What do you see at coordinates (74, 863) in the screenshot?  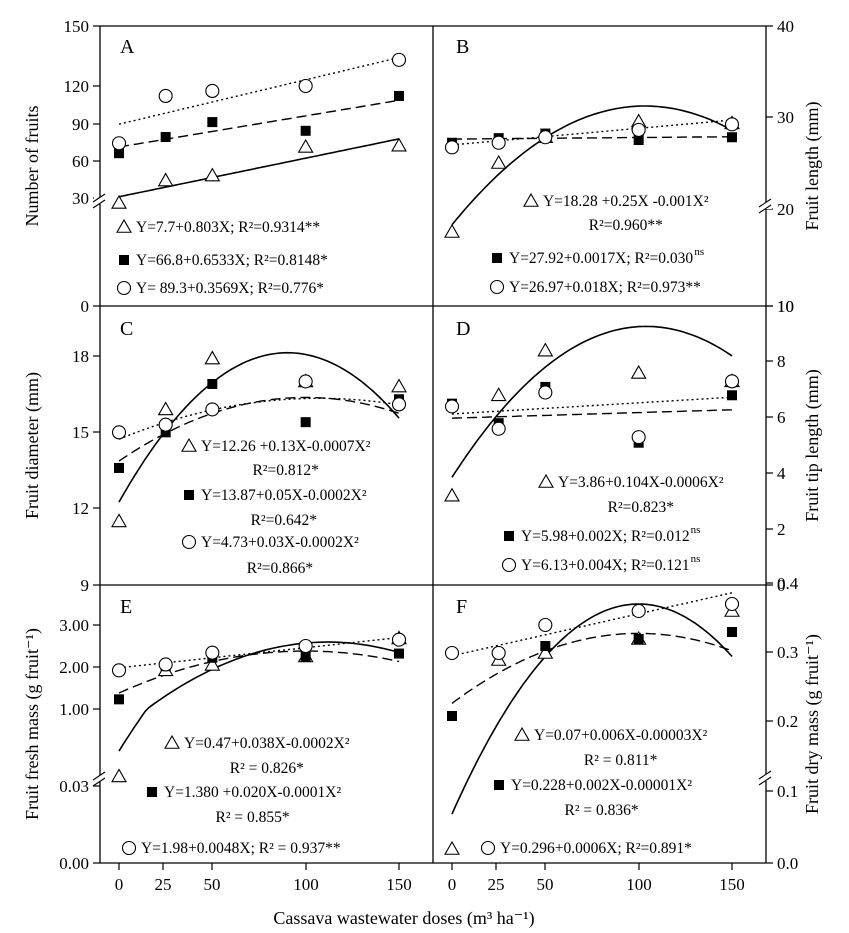 I see `y-tick-label: 0.00` at bounding box center [74, 863].